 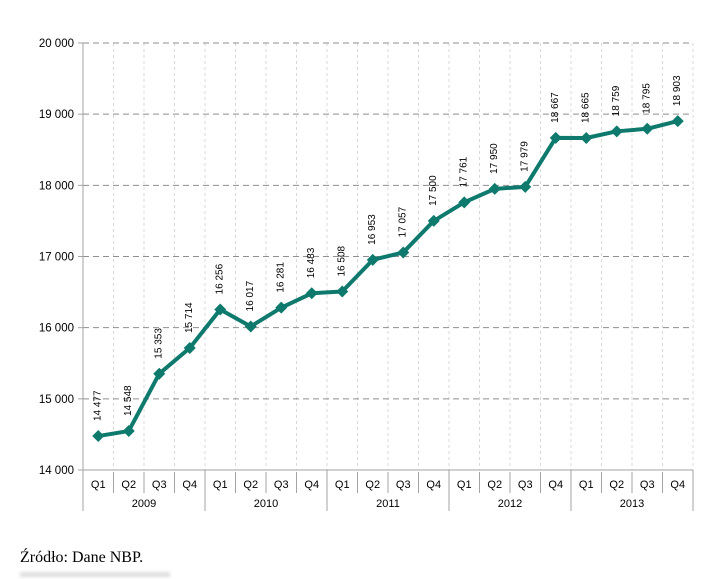 I want to click on data-label: 14 548, so click(x=128, y=400).